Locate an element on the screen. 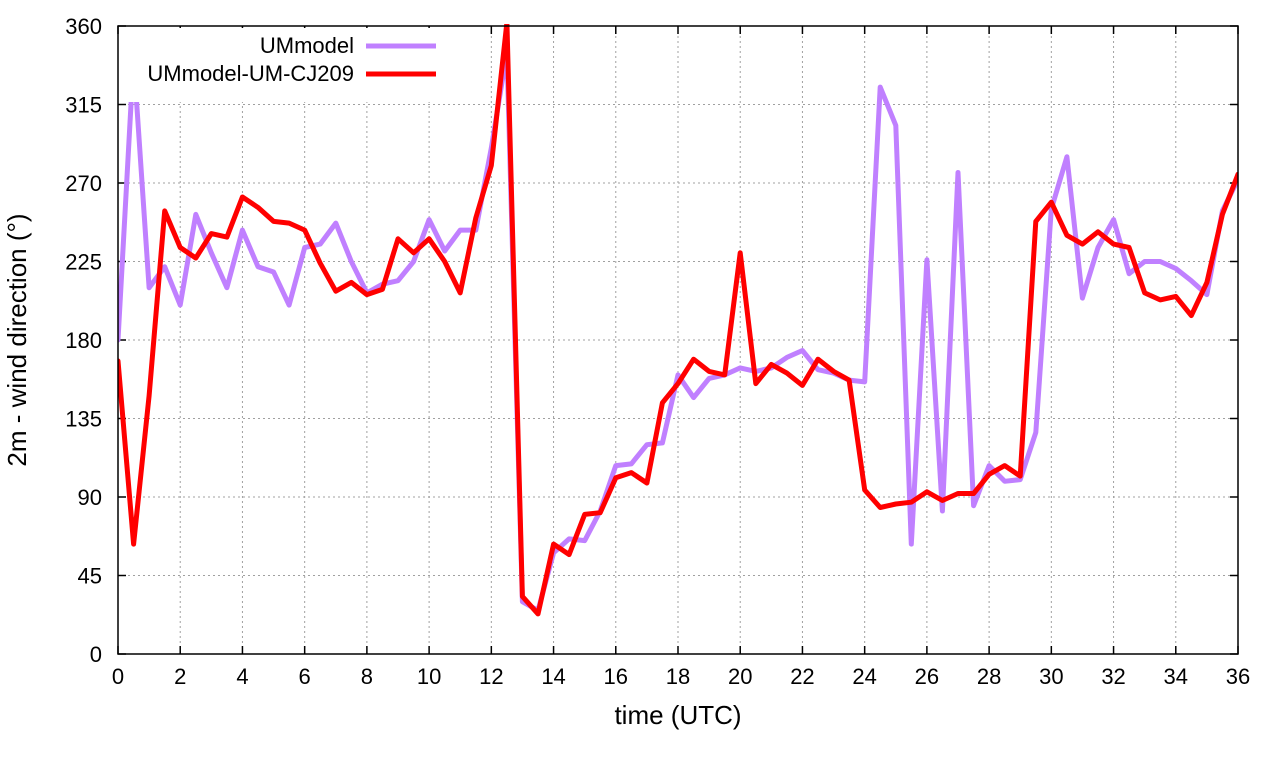 This screenshot has width=1280, height=760. x-tick-label: 26 is located at coordinates (927, 676).